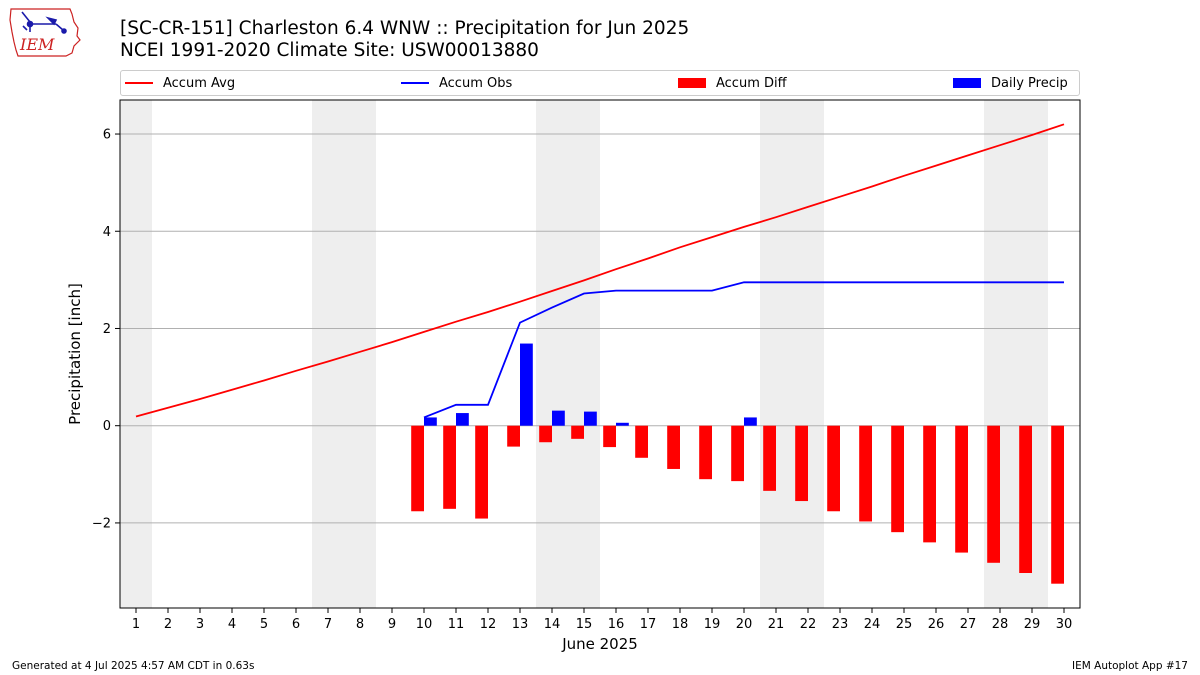 The image size is (1200, 675). I want to click on x-tick-label-21: 21, so click(776, 624).